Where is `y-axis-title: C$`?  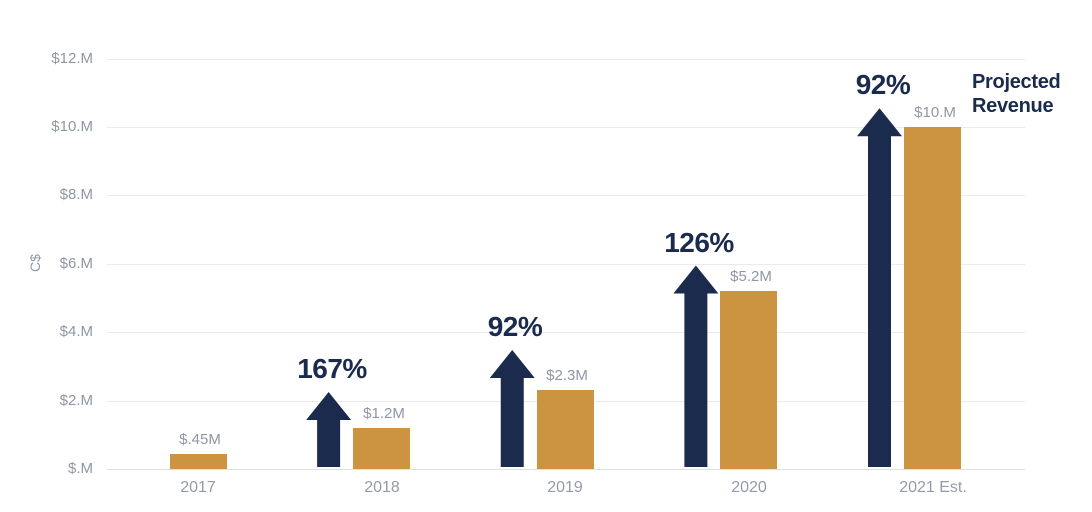
y-axis-title: C$ is located at coordinates (35, 263).